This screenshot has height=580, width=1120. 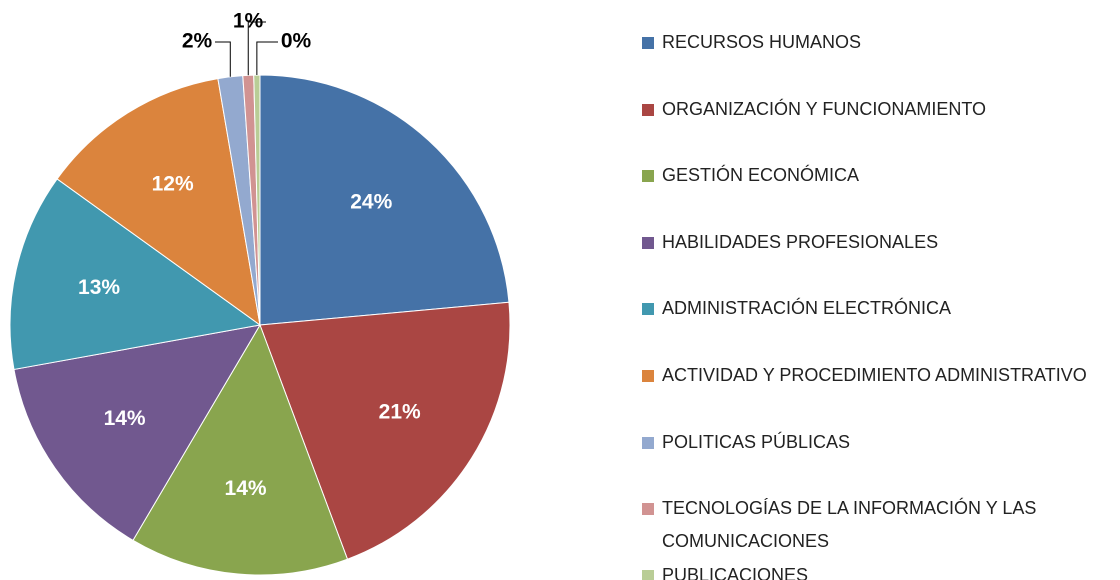 I want to click on legend-item: ADMINISTRACIÓN ELECTRÓNICA, so click(x=877, y=308).